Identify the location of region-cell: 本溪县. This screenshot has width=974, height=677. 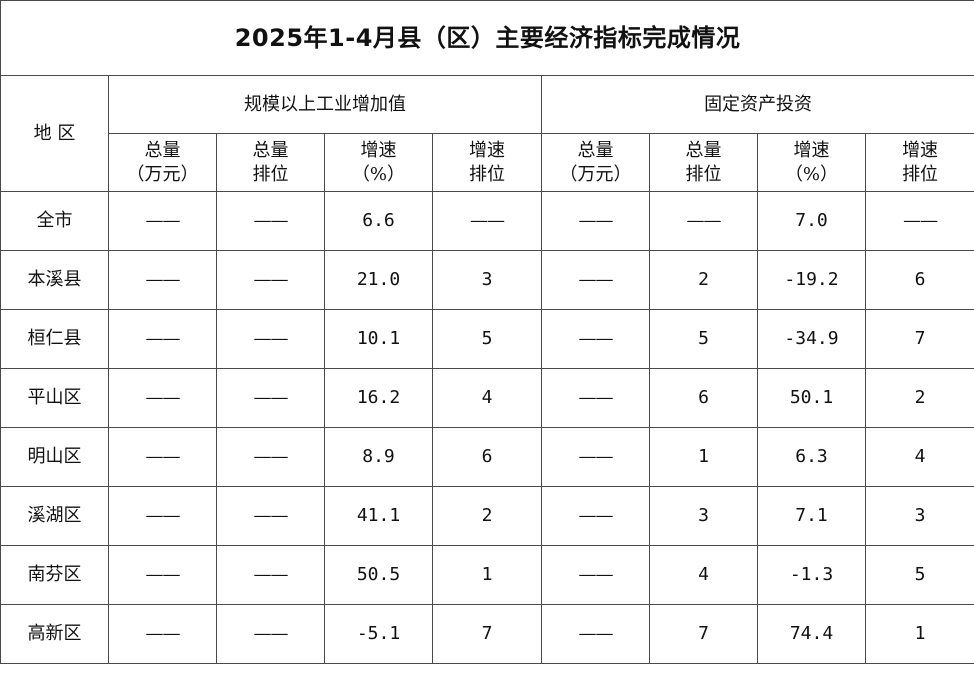
(54, 280).